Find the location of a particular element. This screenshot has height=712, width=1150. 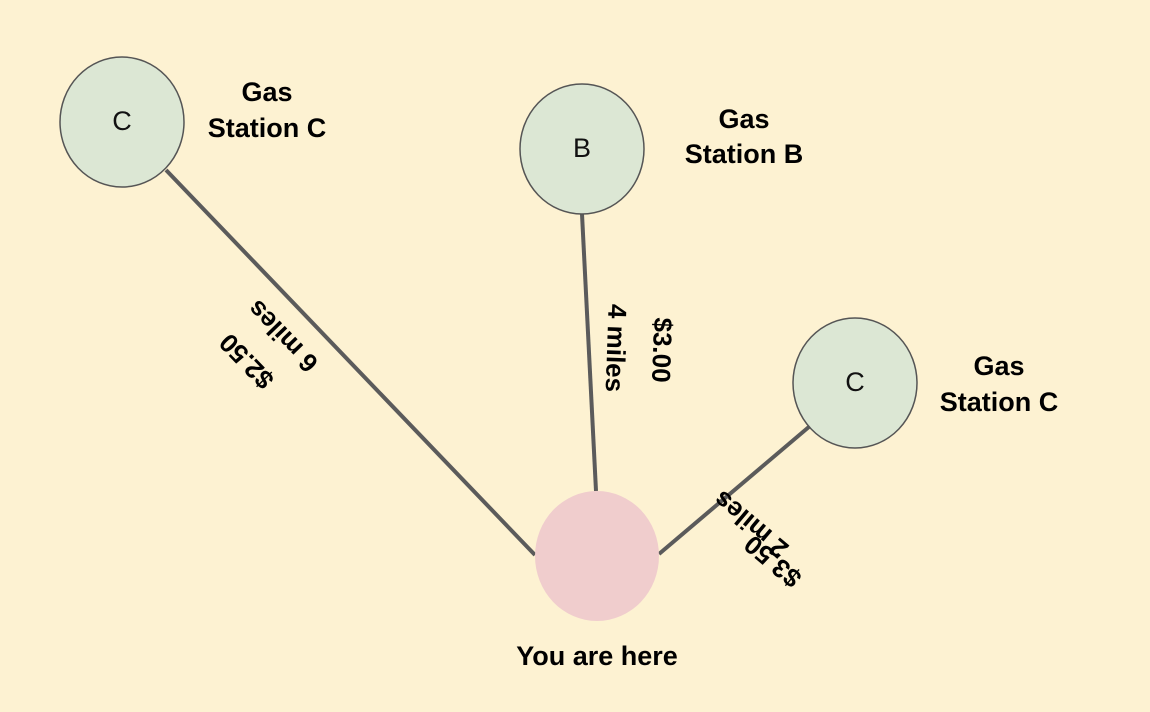

station-node-c-left: C is located at coordinates (122, 122).